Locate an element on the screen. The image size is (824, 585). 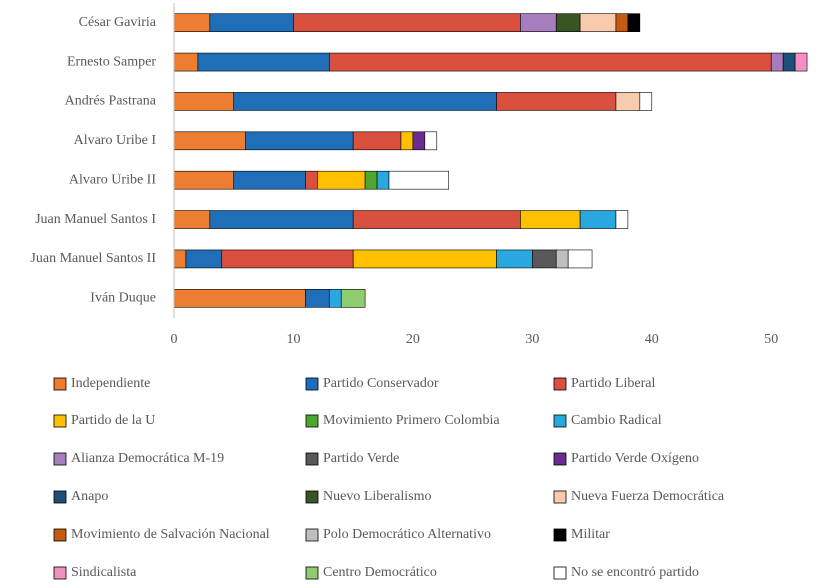
x-tick-label: 50 is located at coordinates (771, 339).